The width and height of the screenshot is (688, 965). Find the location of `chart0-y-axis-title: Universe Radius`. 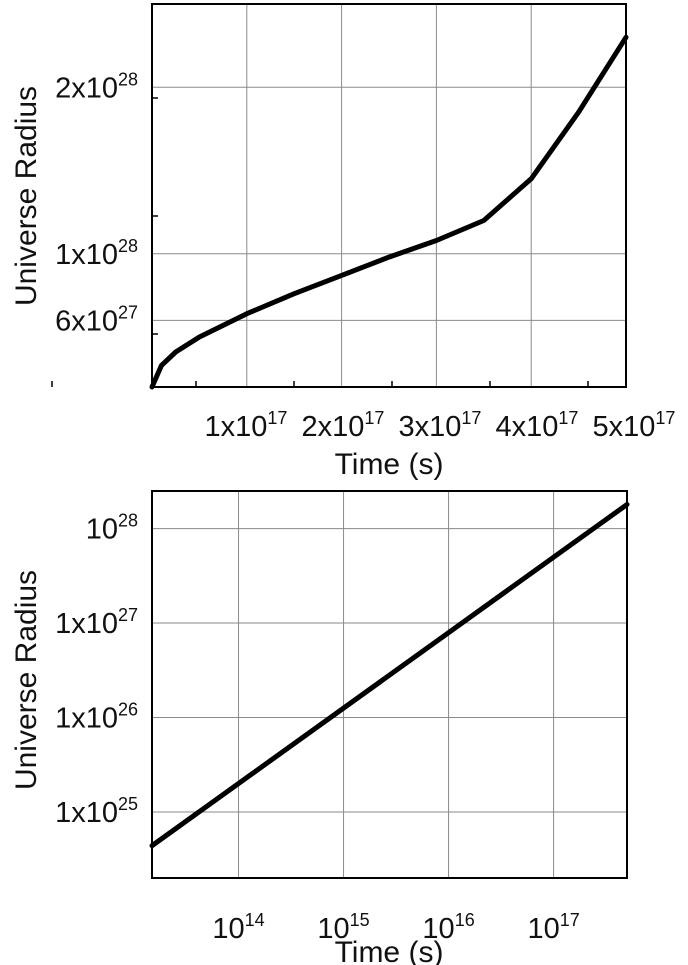

chart0-y-axis-title: Universe Radius is located at coordinates (26, 196).